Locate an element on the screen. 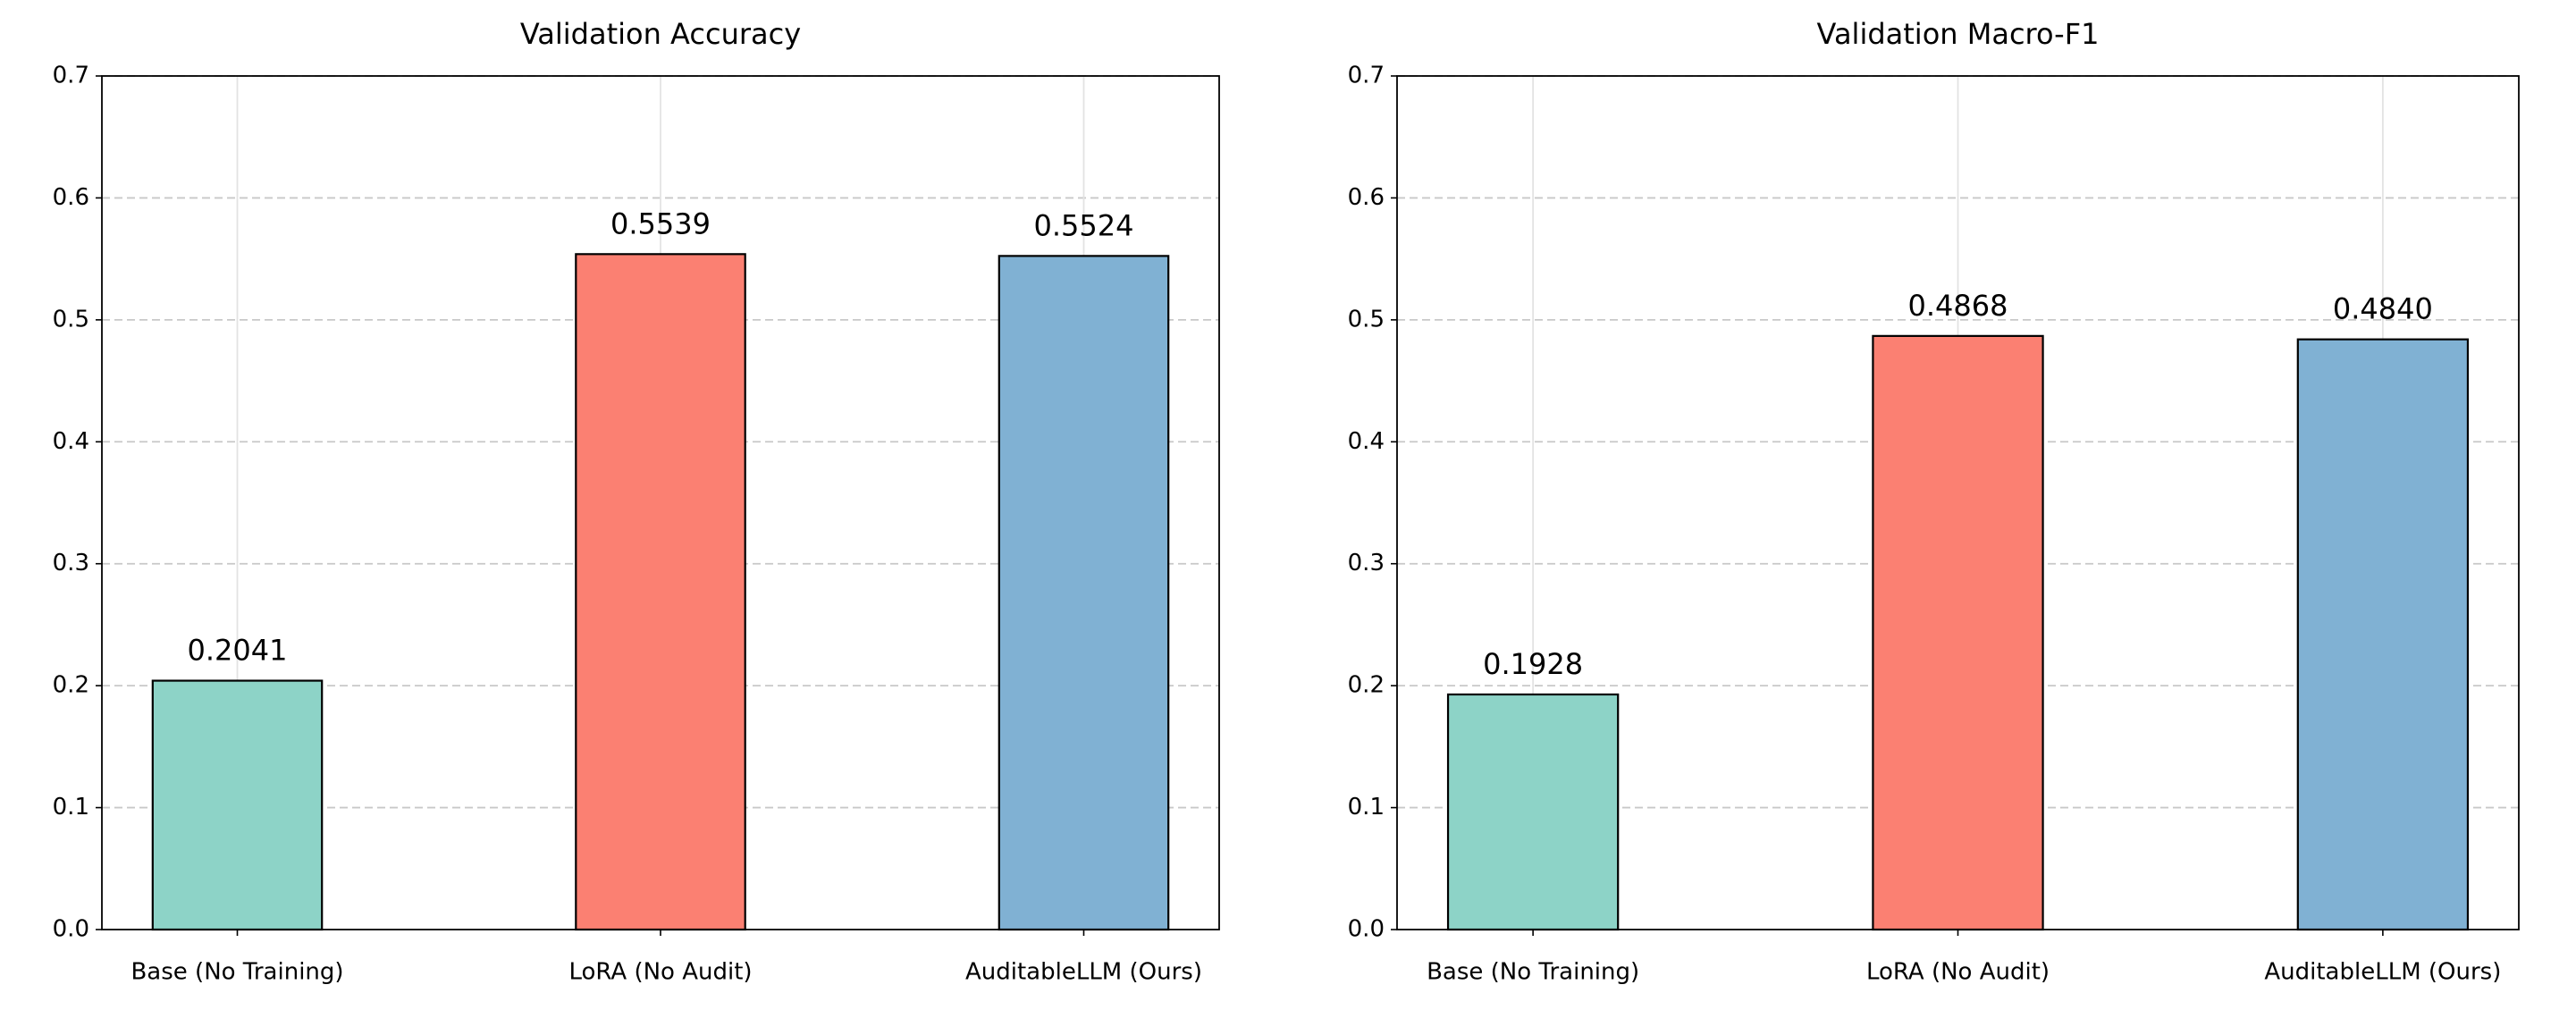 The height and width of the screenshot is (1010, 2576). value-label: 0.5524 is located at coordinates (1084, 225).